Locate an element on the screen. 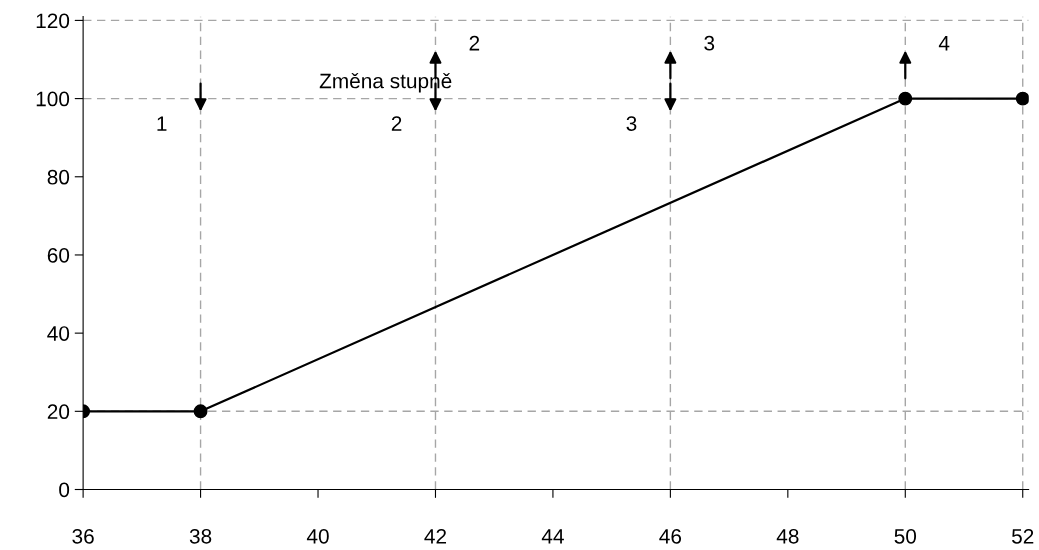  y-tick-label: 80 is located at coordinates (58, 177).